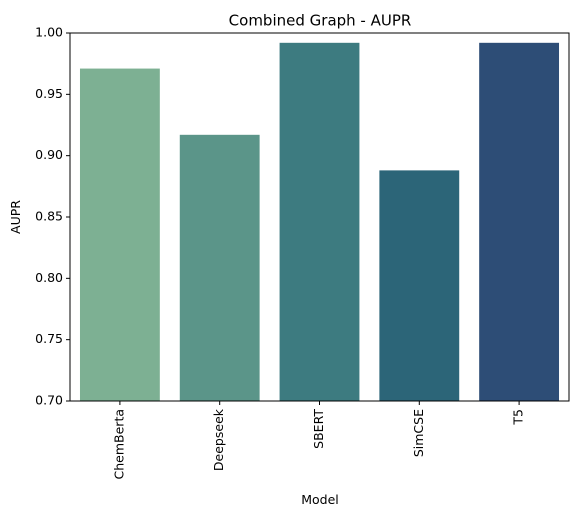 This screenshot has height=519, width=576. Describe the element at coordinates (49, 216) in the screenshot. I see `y-tick-label: 0.85` at that location.